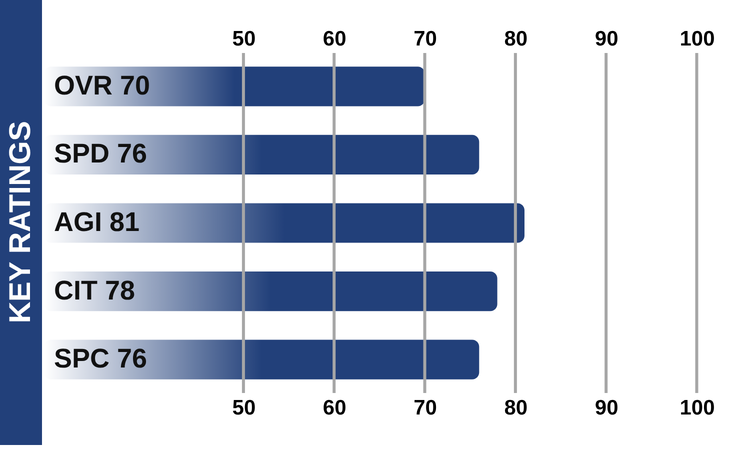  Describe the element at coordinates (83, 85) in the screenshot. I see `y-tick-label: OVR` at that location.